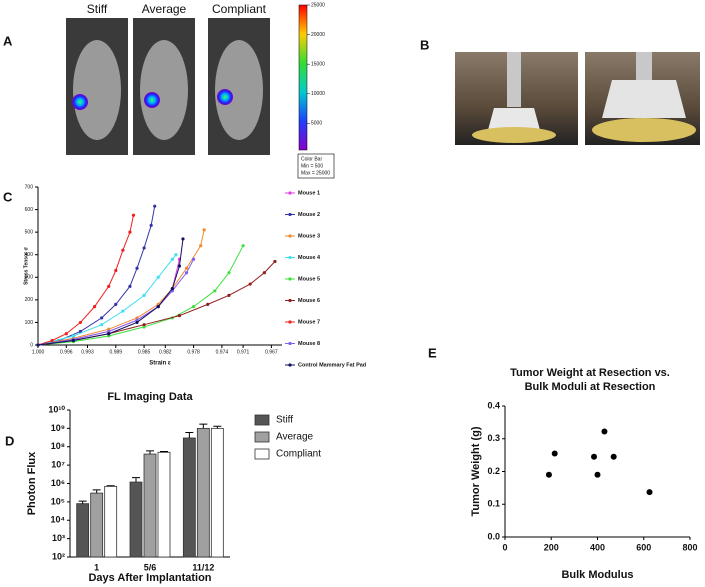 This screenshot has height=587, width=705. What do you see at coordinates (318, 35) in the screenshot?
I see `color-bar-tick-label: 20000` at bounding box center [318, 35].